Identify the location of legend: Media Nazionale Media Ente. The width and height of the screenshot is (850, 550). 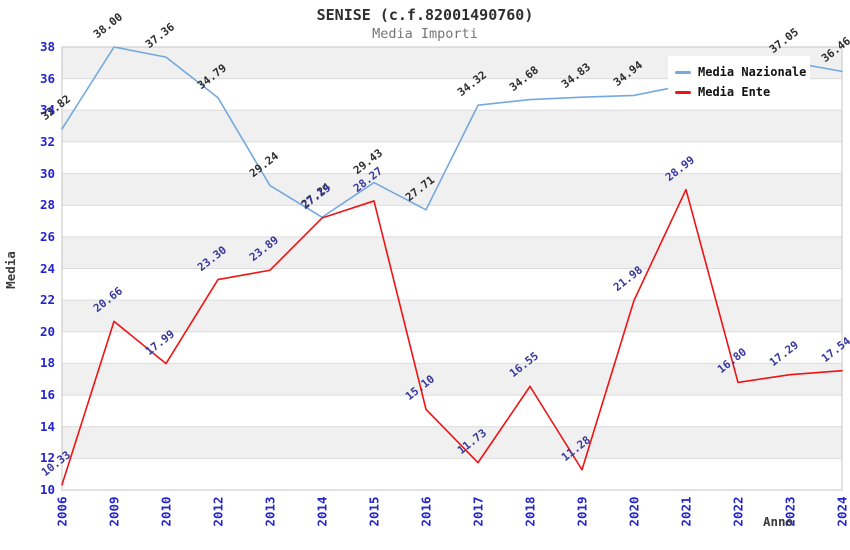
(739, 82).